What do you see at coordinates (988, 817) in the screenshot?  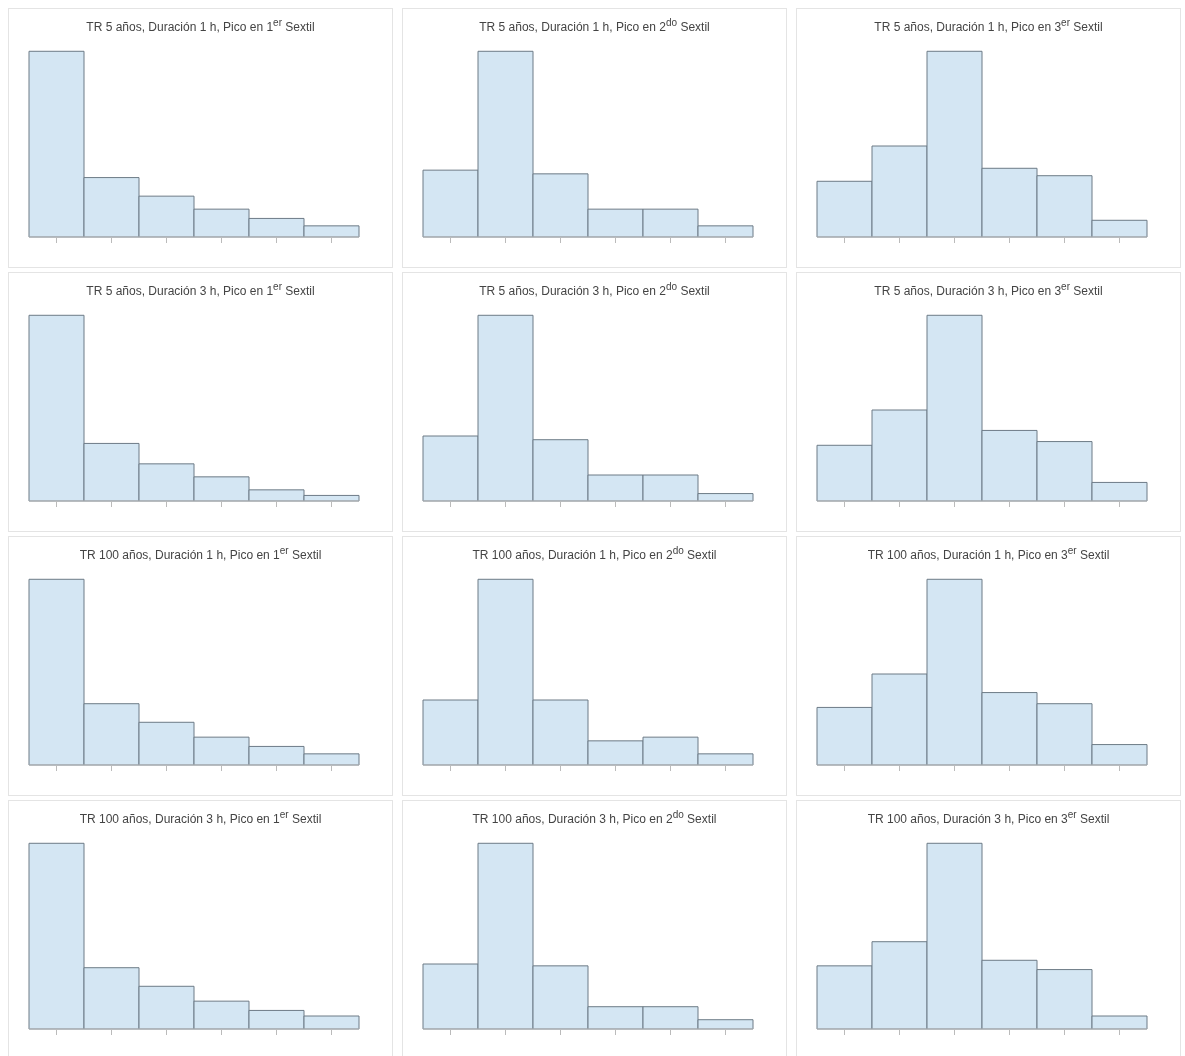 I see `chart-title: TR 100 años, Duración 3 h, Pico en 3$^{er}$ Sextil` at bounding box center [988, 817].